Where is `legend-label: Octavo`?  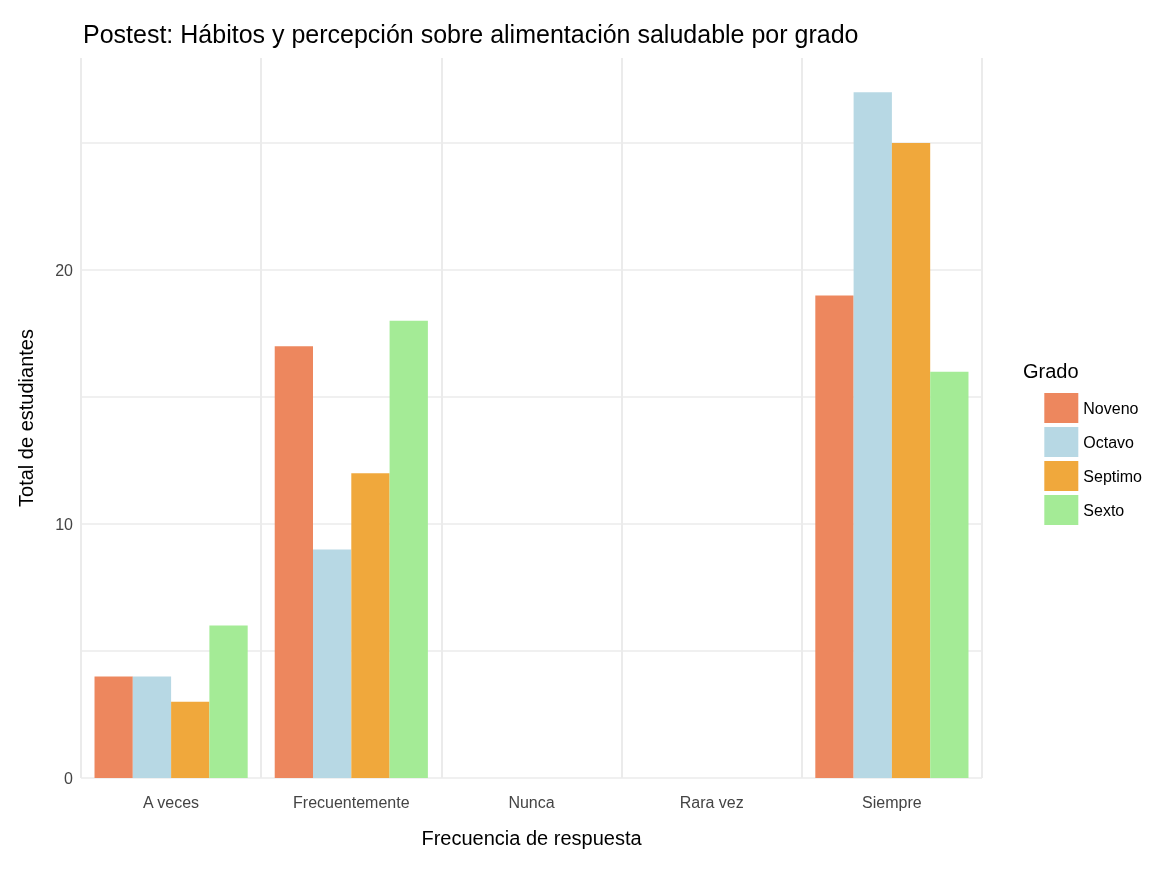 legend-label: Octavo is located at coordinates (1109, 442).